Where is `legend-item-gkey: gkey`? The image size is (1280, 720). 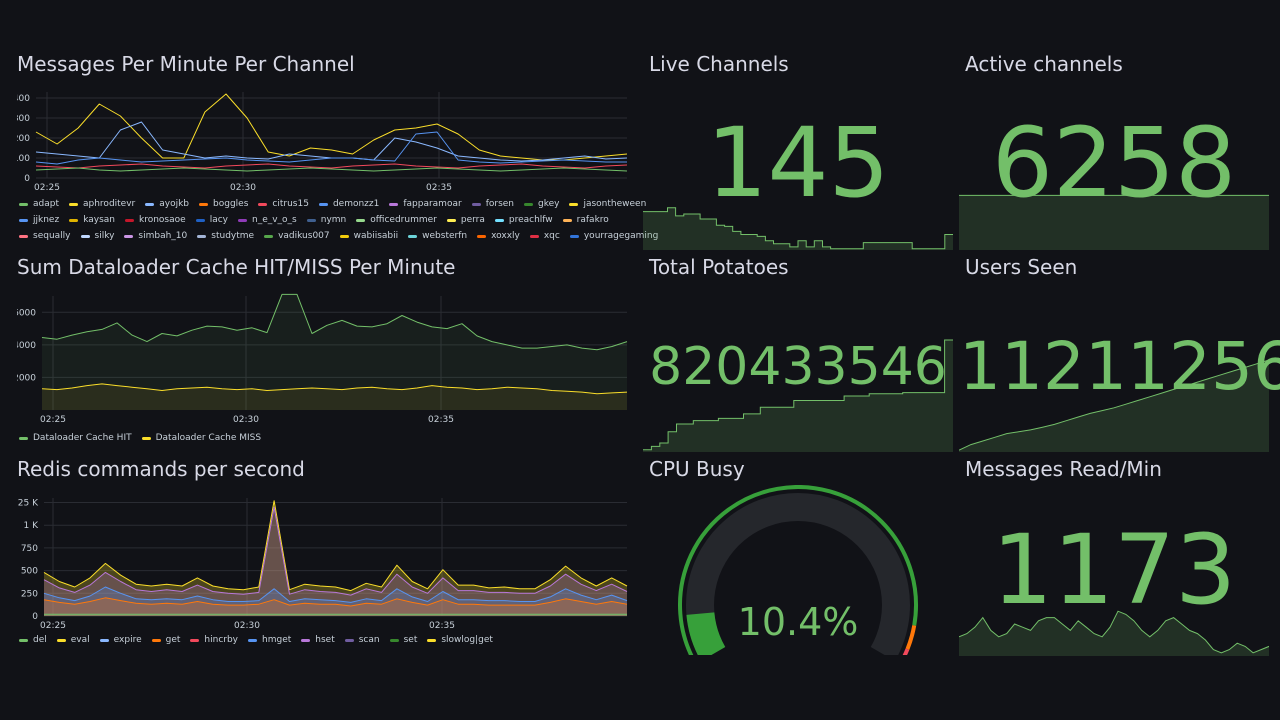
legend-item-gkey: gkey is located at coordinates (541, 204).